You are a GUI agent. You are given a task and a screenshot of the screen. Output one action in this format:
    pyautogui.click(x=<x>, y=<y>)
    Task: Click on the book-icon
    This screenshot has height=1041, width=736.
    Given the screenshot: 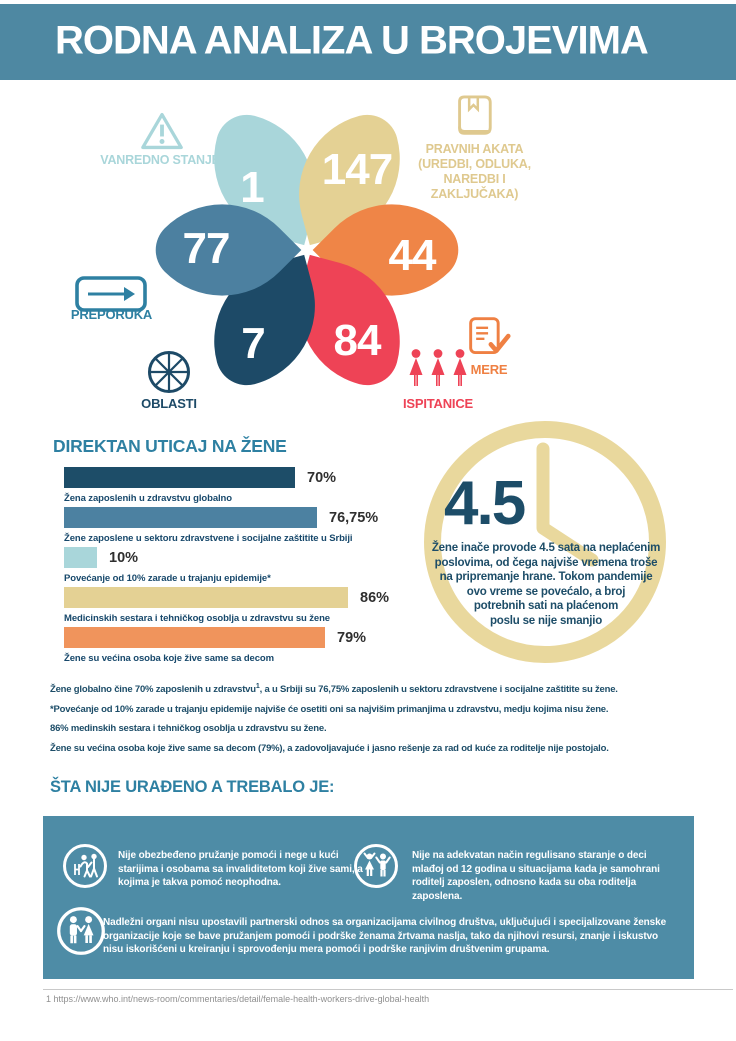 What is the action you would take?
    pyautogui.click(x=473, y=117)
    